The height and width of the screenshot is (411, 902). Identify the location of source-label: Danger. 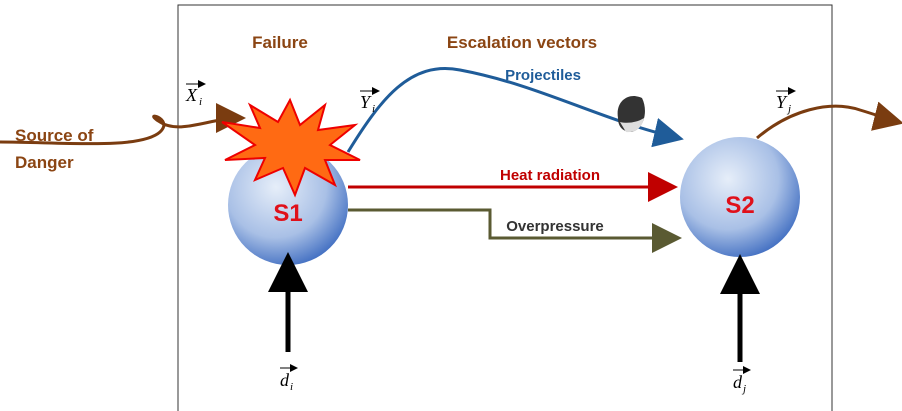
(44, 162).